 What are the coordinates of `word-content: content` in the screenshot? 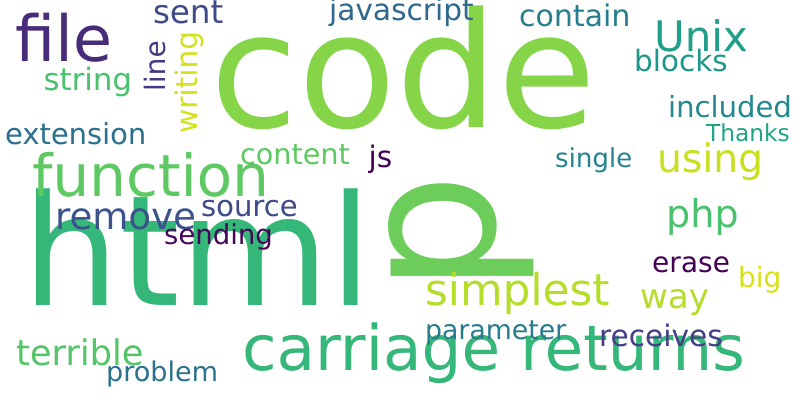 It's located at (295, 154).